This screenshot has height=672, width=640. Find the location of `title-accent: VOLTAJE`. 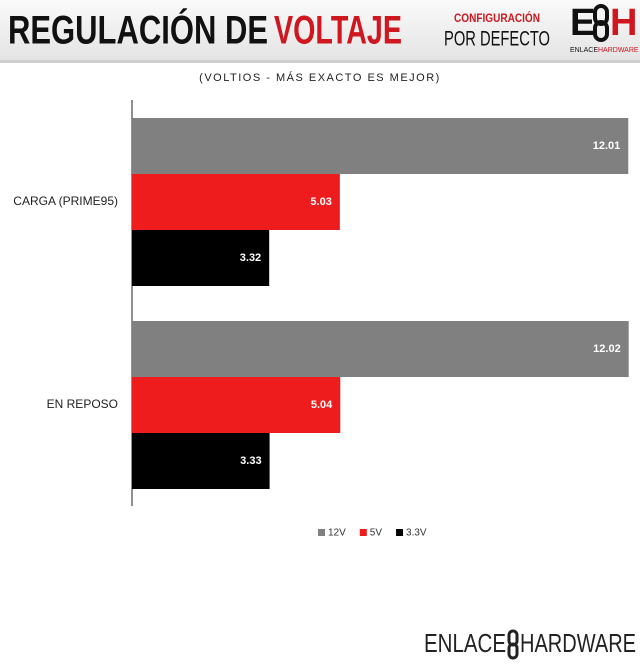

title-accent: VOLTAJE is located at coordinates (338, 31).